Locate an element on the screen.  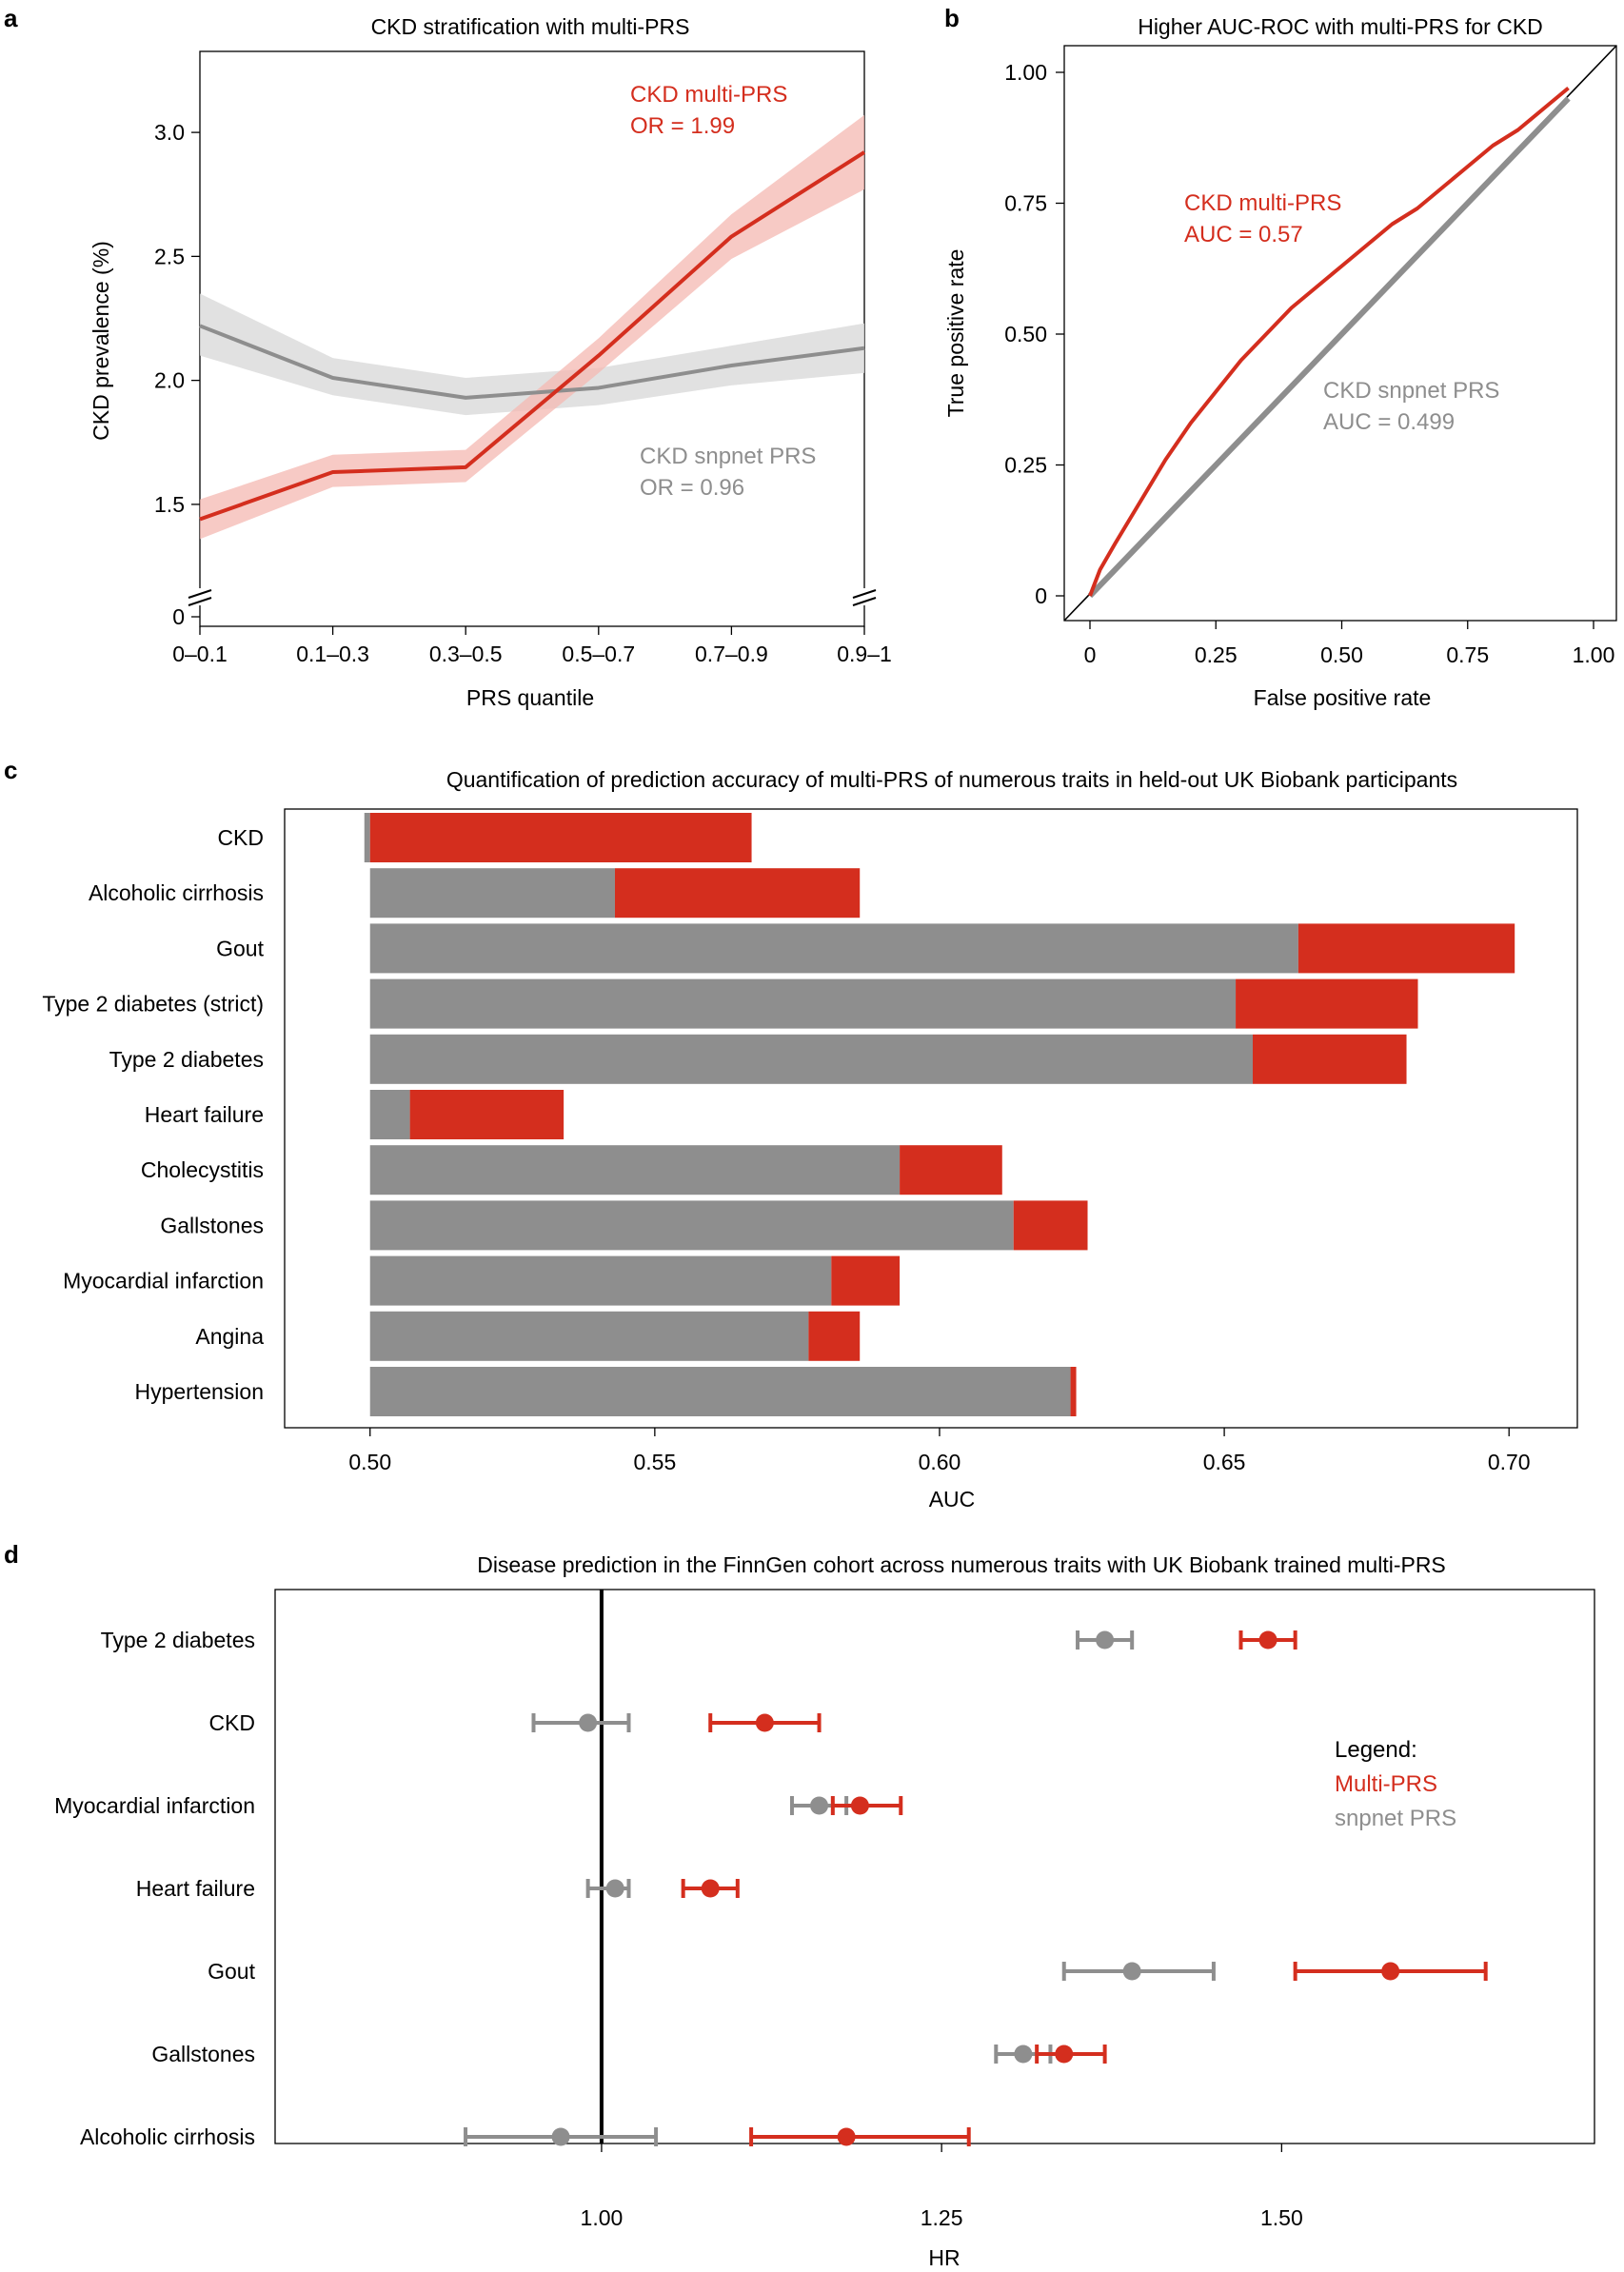
x-tick-label: 0.75 is located at coordinates (1467, 654).